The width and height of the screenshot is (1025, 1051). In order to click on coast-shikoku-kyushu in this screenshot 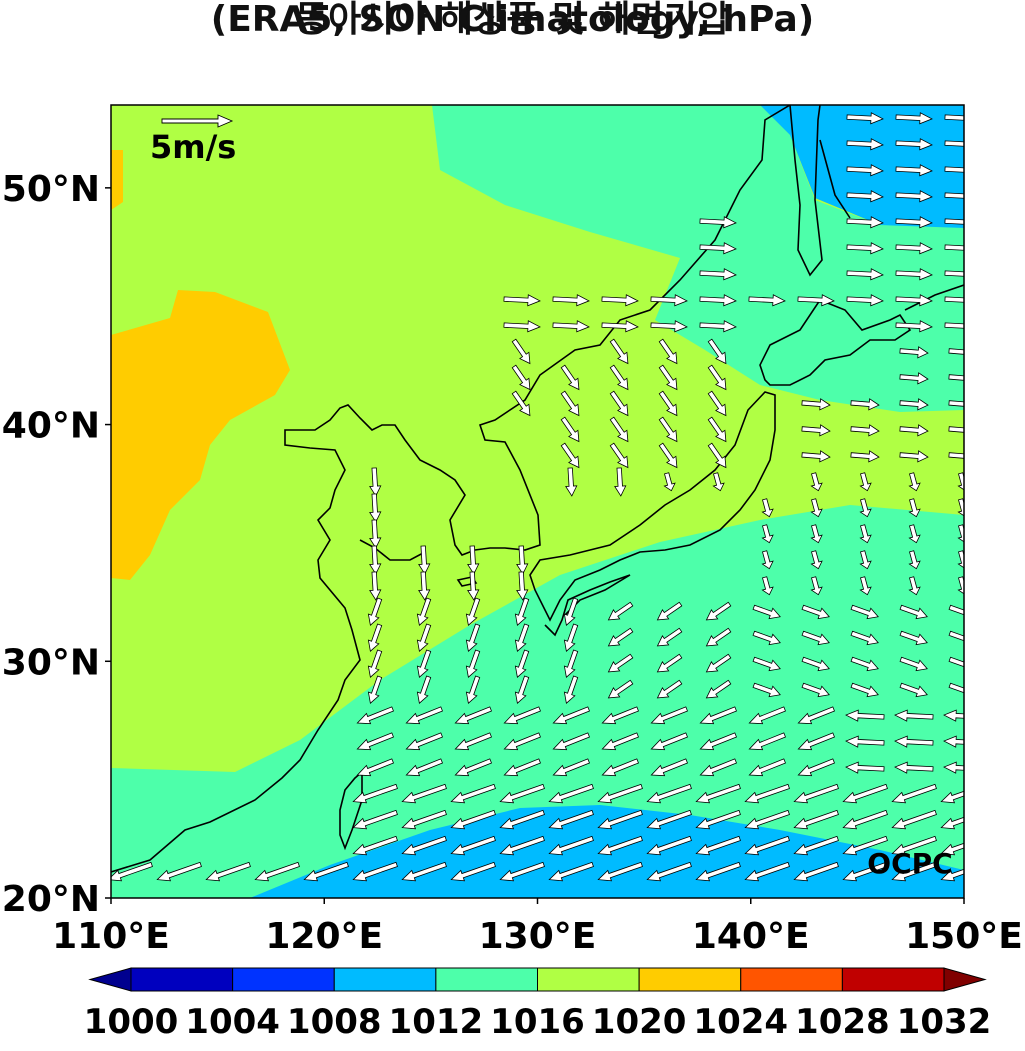, I will do `click(587, 605)`.